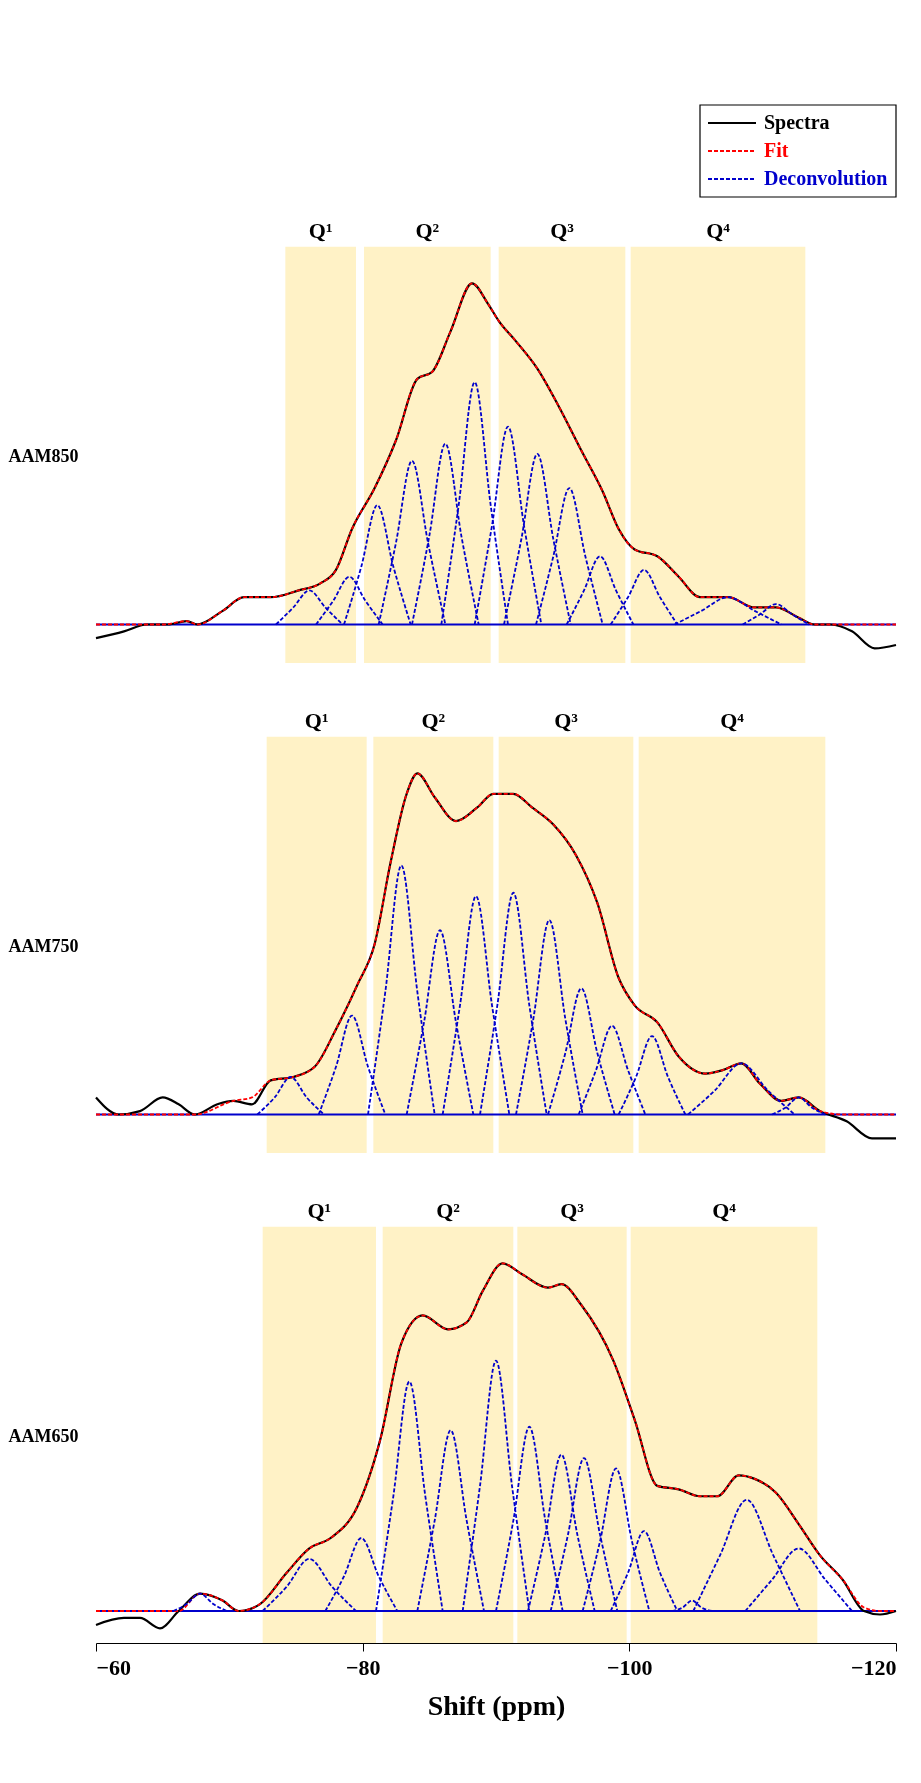  What do you see at coordinates (363, 1667) in the screenshot?
I see `x-tick-label: −80` at bounding box center [363, 1667].